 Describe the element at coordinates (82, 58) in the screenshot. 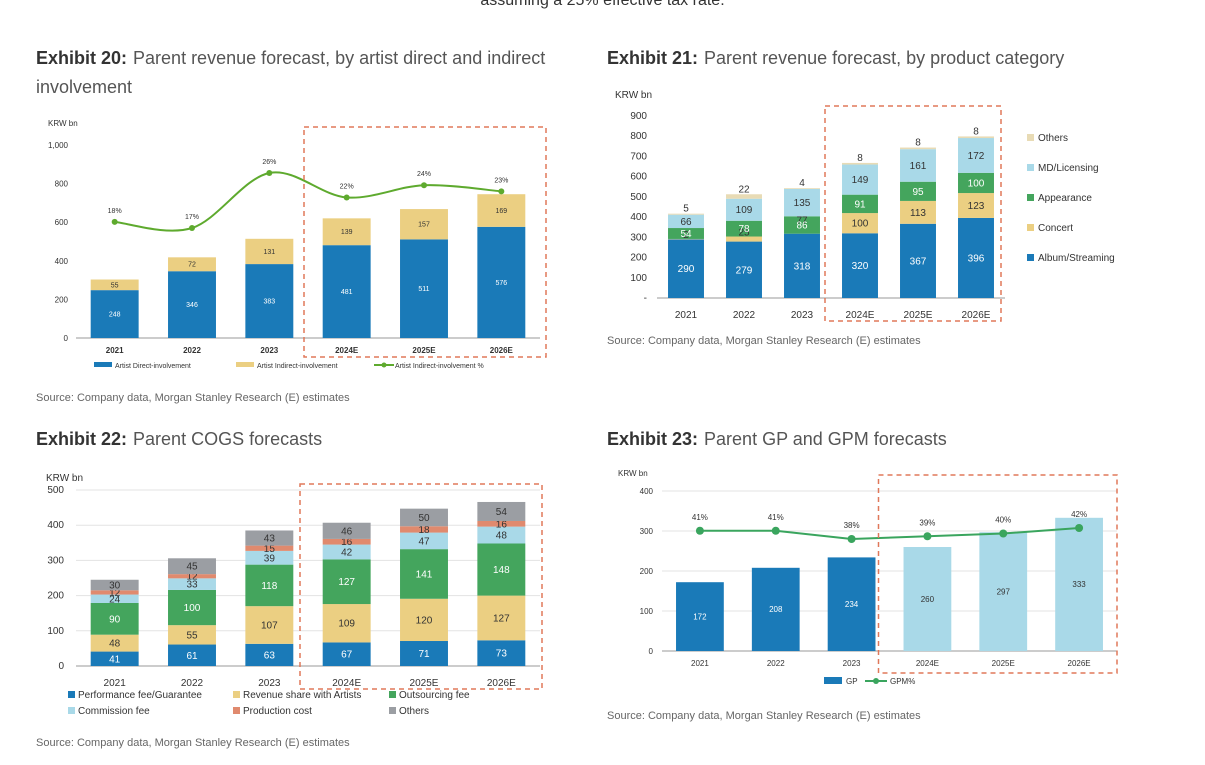

I see `exhibit-number: Exhibit 20:` at that location.